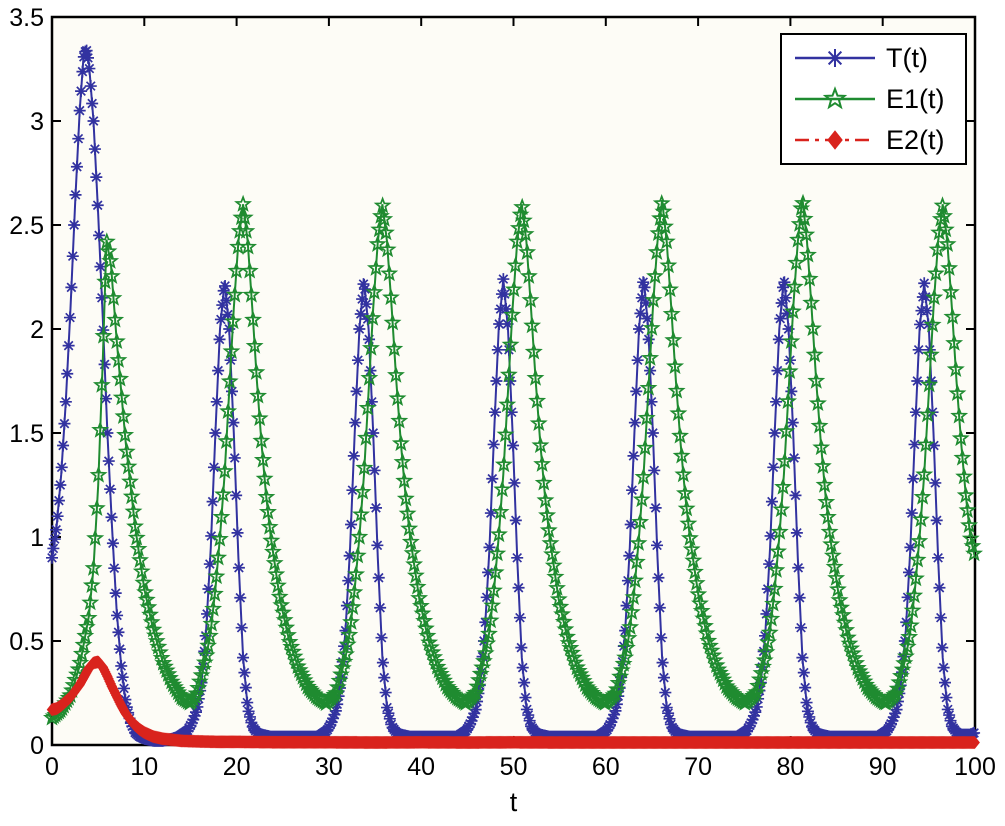 This screenshot has width=1005, height=826. What do you see at coordinates (835, 140) in the screenshot?
I see `diamond-marker-icon` at bounding box center [835, 140].